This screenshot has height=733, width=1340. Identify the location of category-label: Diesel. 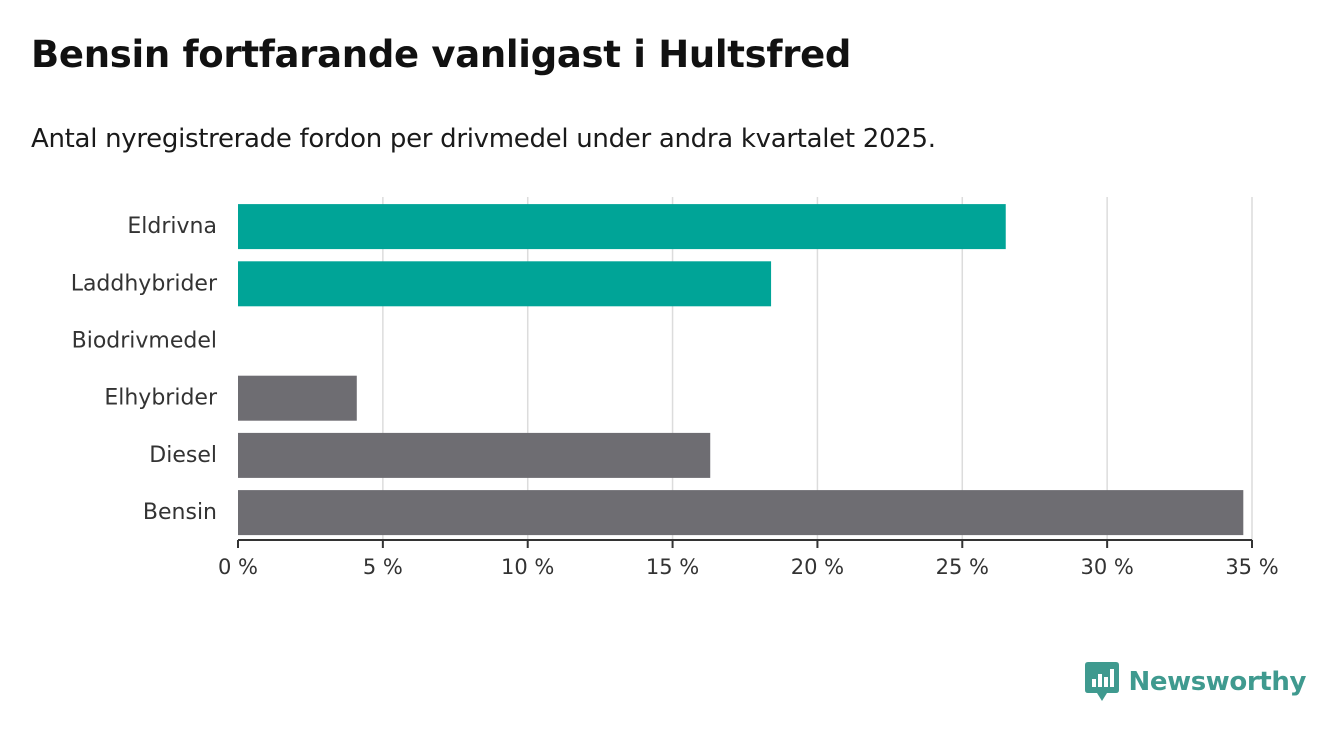
(183, 455).